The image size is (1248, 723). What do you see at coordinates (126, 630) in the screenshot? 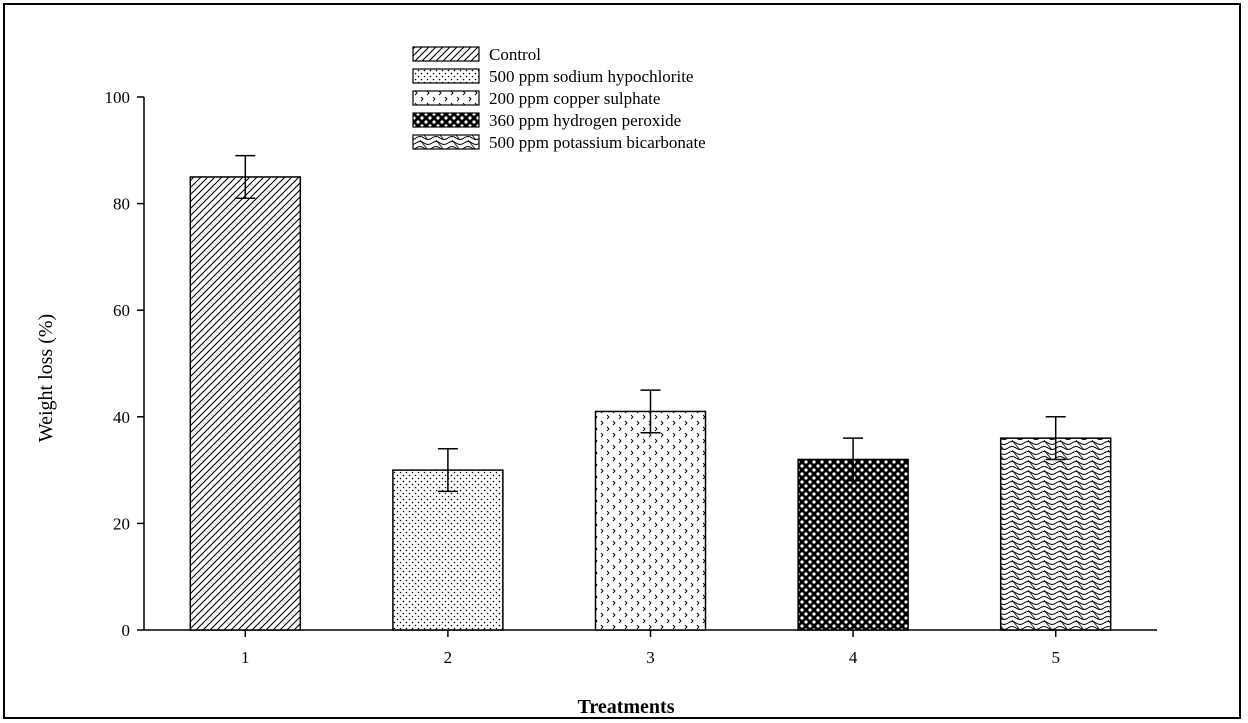
I see `y-tick-label: 0` at bounding box center [126, 630].